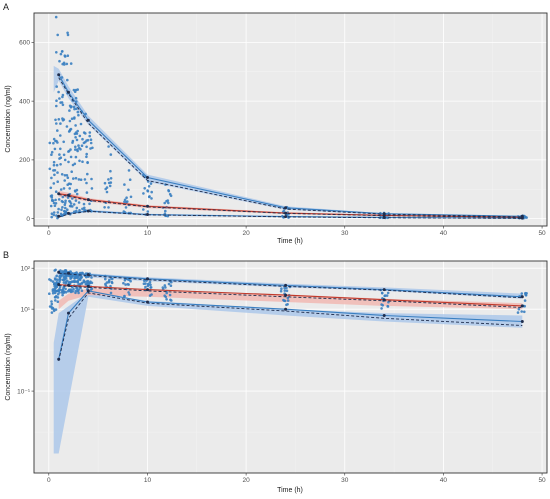 The height and width of the screenshot is (499, 550). What do you see at coordinates (6, 7) in the screenshot?
I see `panel-a-tag: A` at bounding box center [6, 7].